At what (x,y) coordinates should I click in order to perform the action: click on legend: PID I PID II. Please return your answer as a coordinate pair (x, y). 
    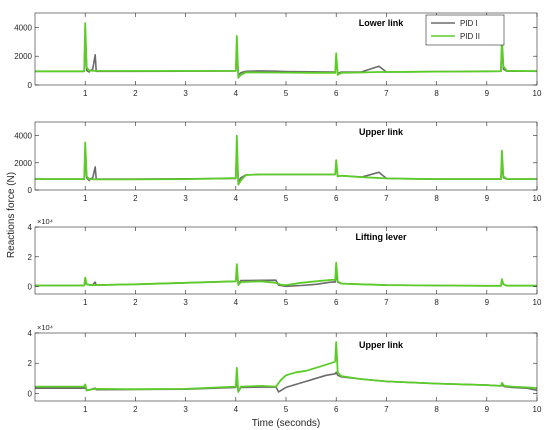
    Looking at the image, I should click on (465, 30).